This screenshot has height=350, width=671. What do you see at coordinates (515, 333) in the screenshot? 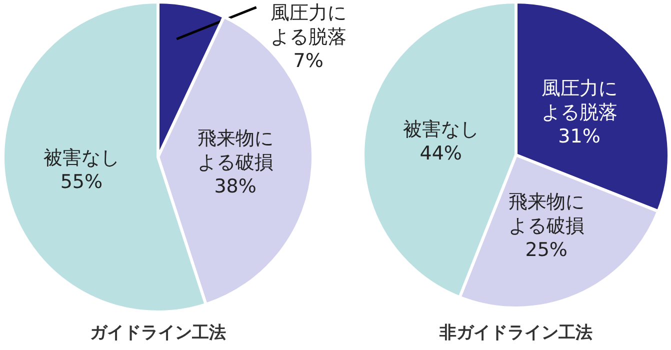
I see `text: 非ガイドライン工法` at bounding box center [515, 333].